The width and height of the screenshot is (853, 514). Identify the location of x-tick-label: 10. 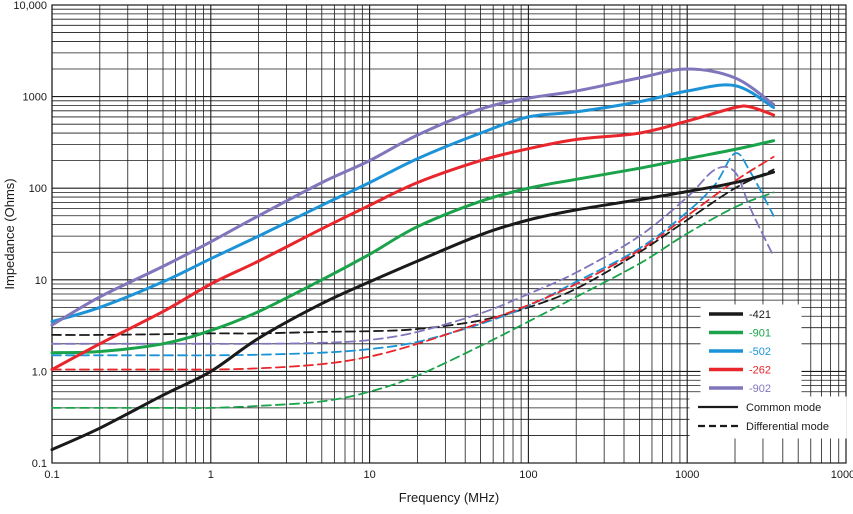
(369, 475).